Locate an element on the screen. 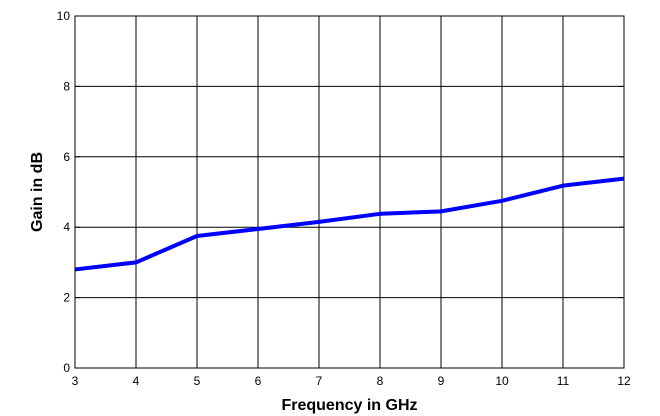 This screenshot has height=416, width=660. x-tick-label: 3 is located at coordinates (75, 381).